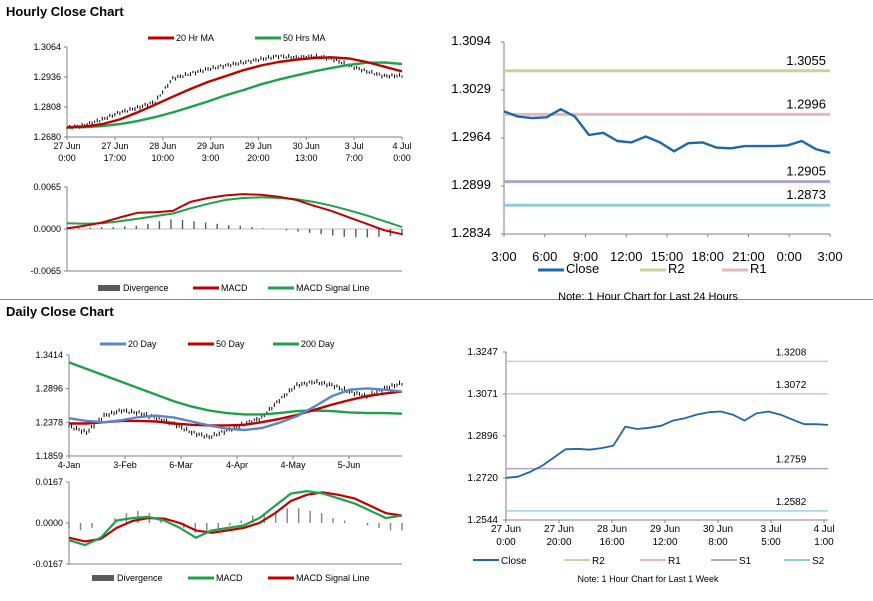 The image size is (873, 601). What do you see at coordinates (471, 88) in the screenshot?
I see `y-tick-label: 1.3029` at bounding box center [471, 88].